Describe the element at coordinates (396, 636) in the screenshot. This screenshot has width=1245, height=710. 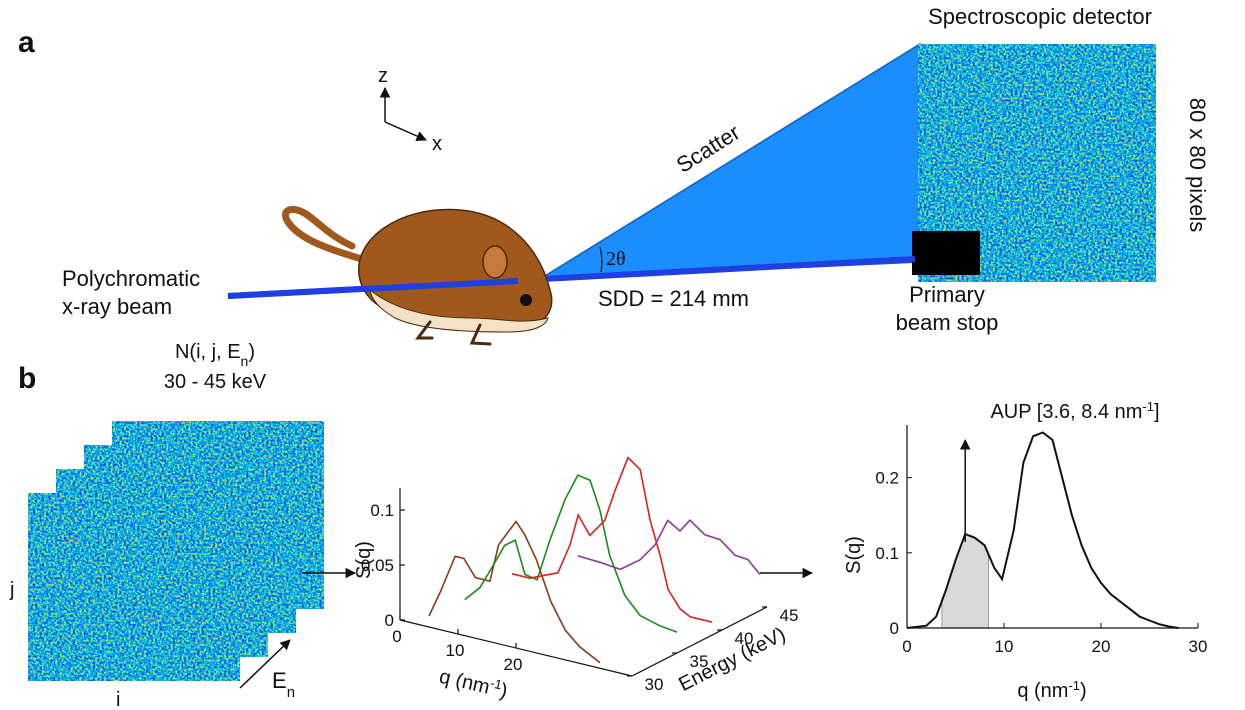
I see `q-tick-label: 0` at that location.